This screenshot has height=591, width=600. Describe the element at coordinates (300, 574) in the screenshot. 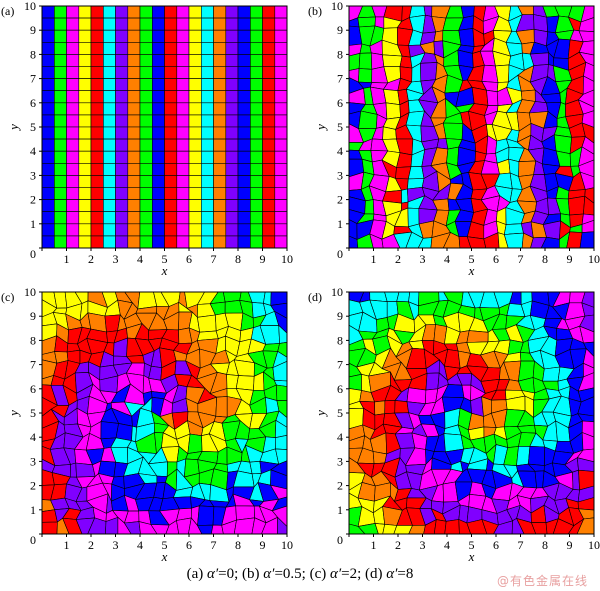

I see `figure-caption: (a) α′=0; (b) α′=0.5; (c) α′=2; (d) α′=8` at that location.